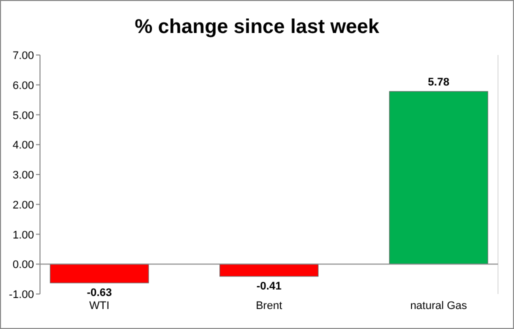 The height and width of the screenshot is (329, 514). What do you see at coordinates (23, 146) in the screenshot?
I see `y-tick-label: 4.00` at bounding box center [23, 146].